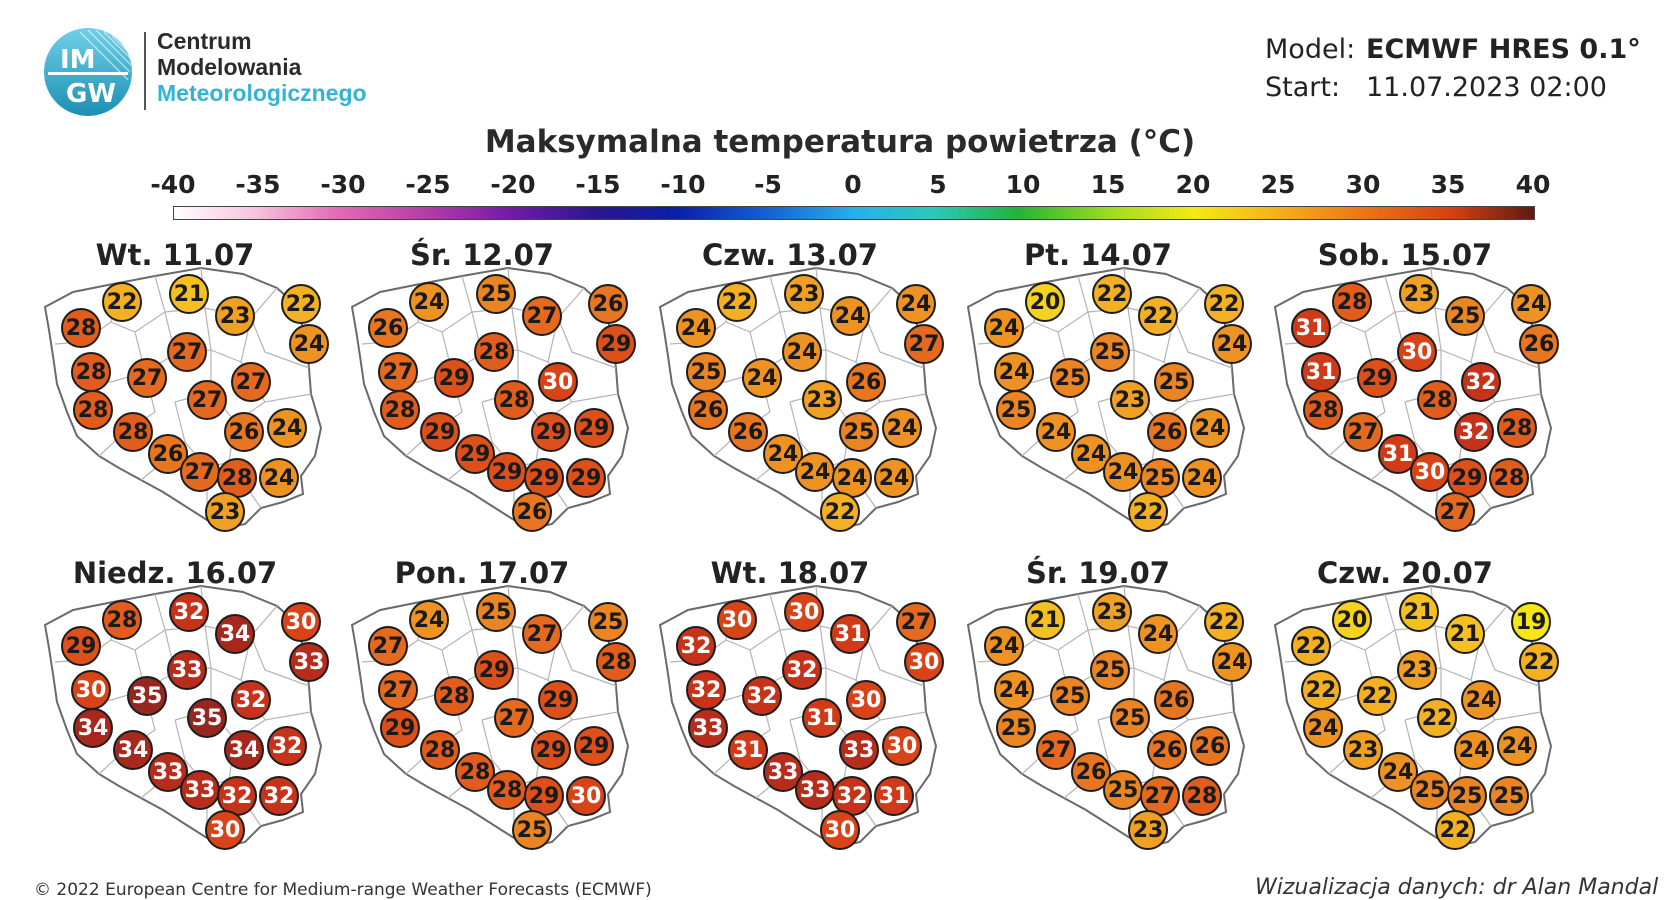 Image resolution: width=1680 pixels, height=900 pixels. I want to click on panel-date-title: Wt. 18.07, so click(790, 573).